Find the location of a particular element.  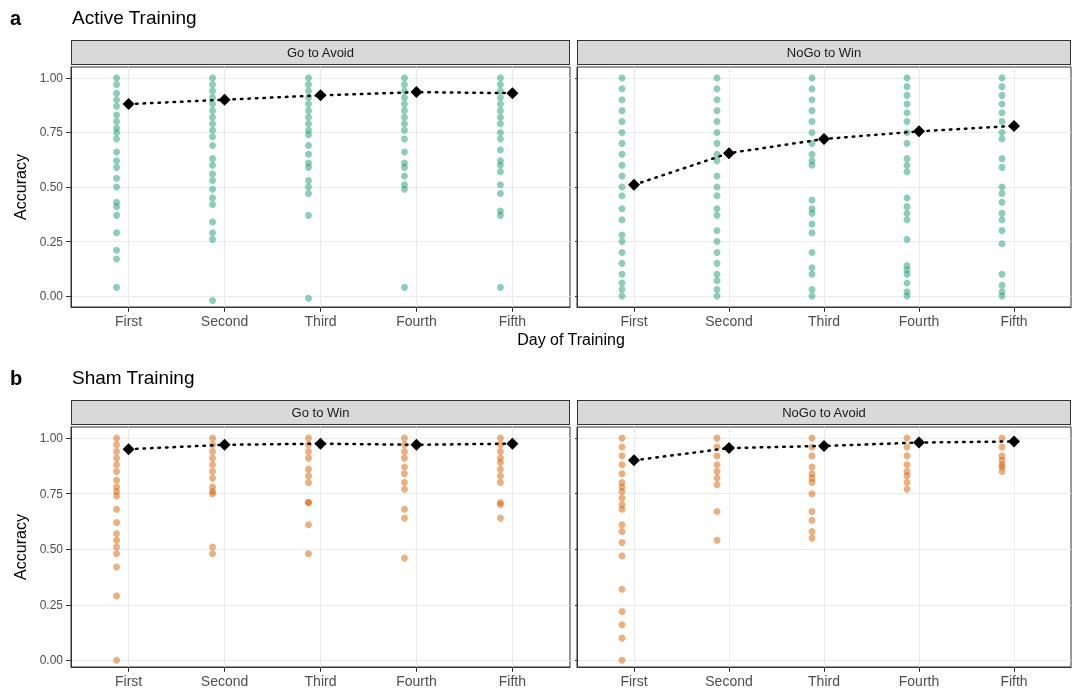

chart-title: Go to Win is located at coordinates (320, 412).